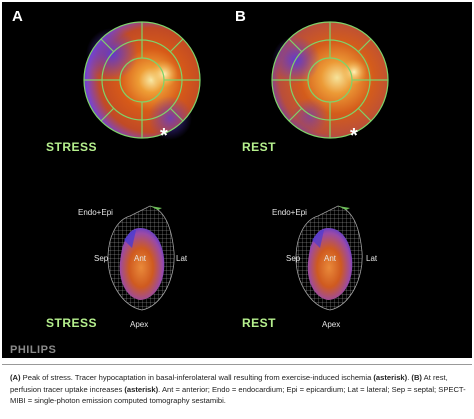 Image resolution: width=474 pixels, height=419 pixels. I want to click on asterisk-marker-rest: *, so click(354, 136).